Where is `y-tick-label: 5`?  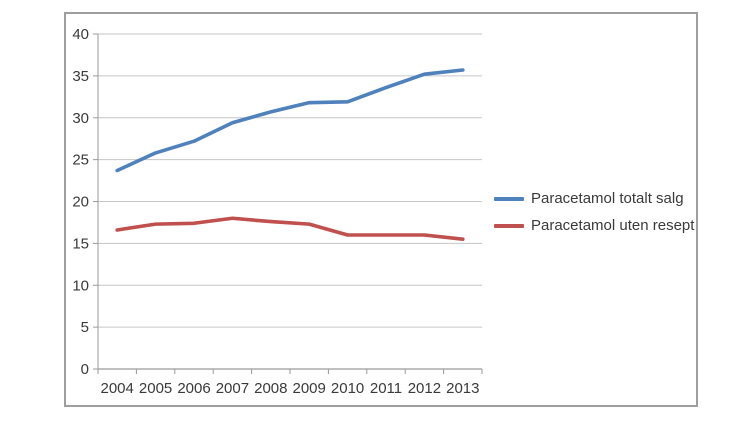 y-tick-label: 5 is located at coordinates (85, 327).